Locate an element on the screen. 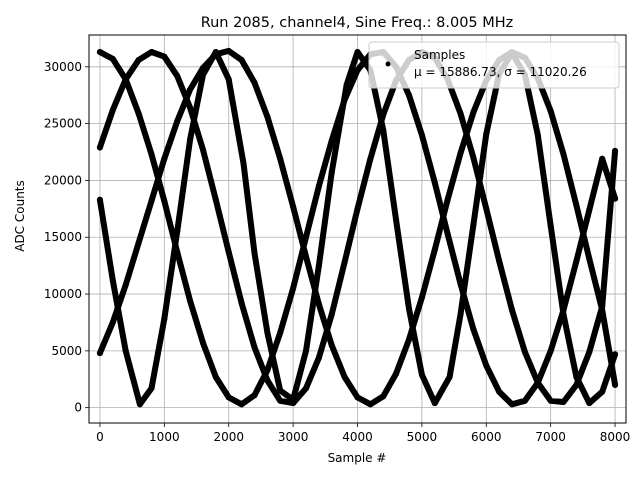  x-tick-label: 4000 is located at coordinates (357, 437).